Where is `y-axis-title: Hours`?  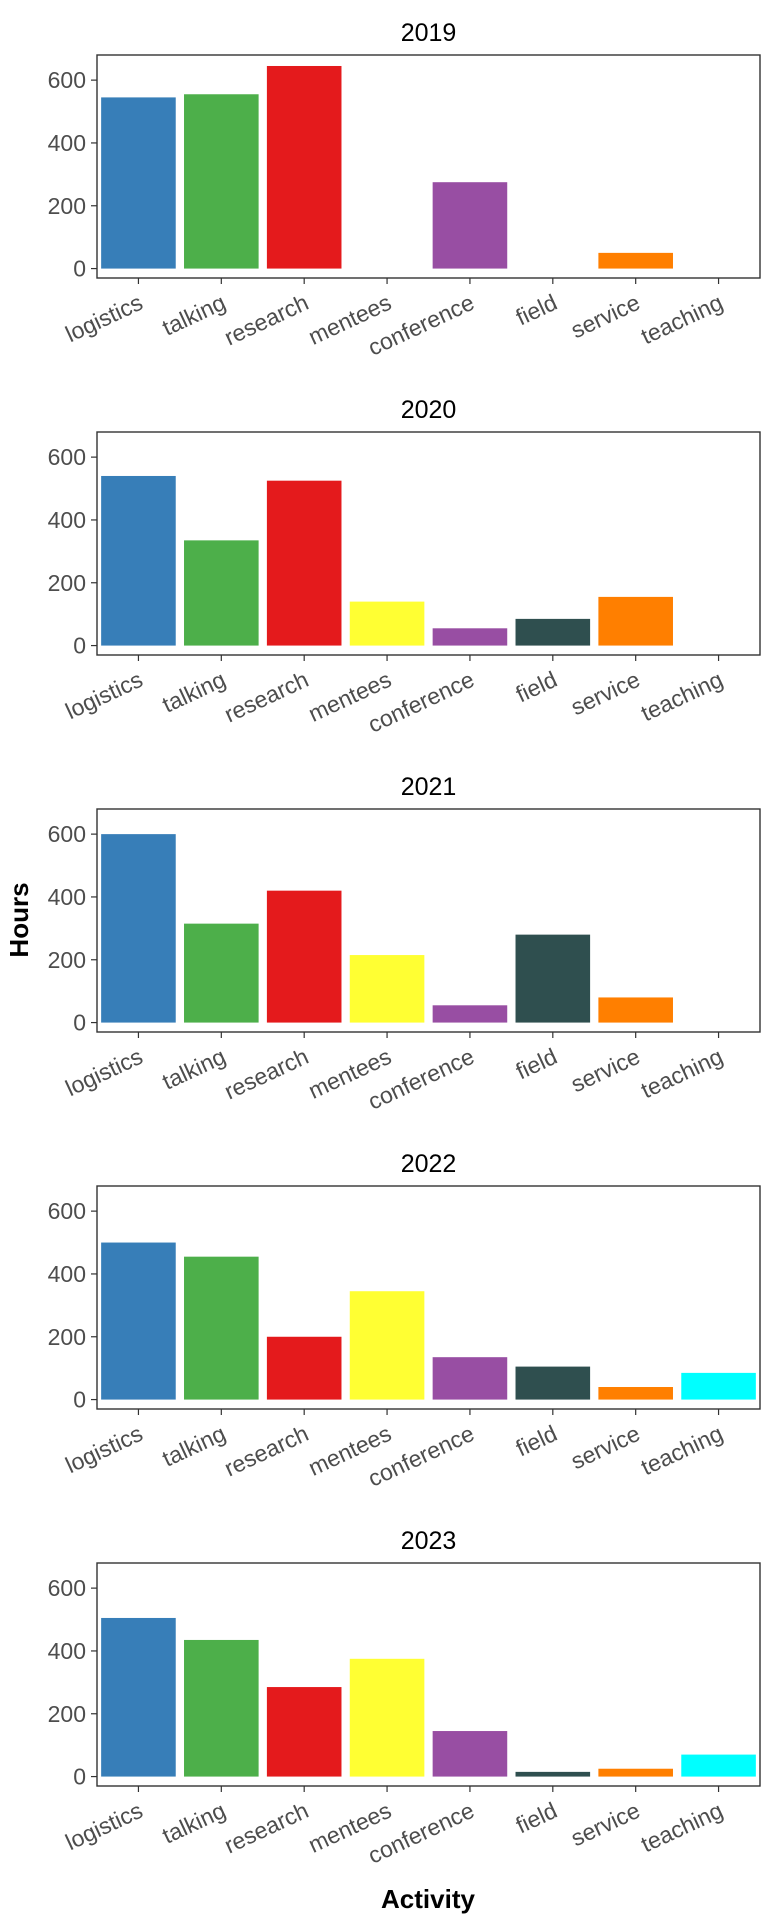
y-axis-title: Hours is located at coordinates (19, 919).